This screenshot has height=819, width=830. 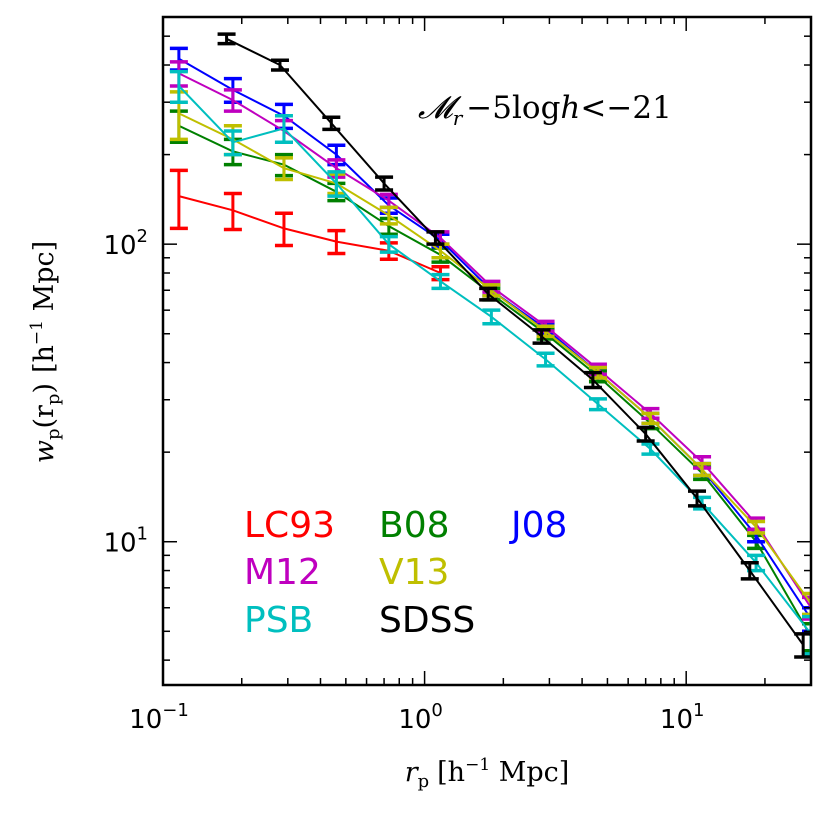 I want to click on x-tick-label: 10¹, so click(x=682, y=717).